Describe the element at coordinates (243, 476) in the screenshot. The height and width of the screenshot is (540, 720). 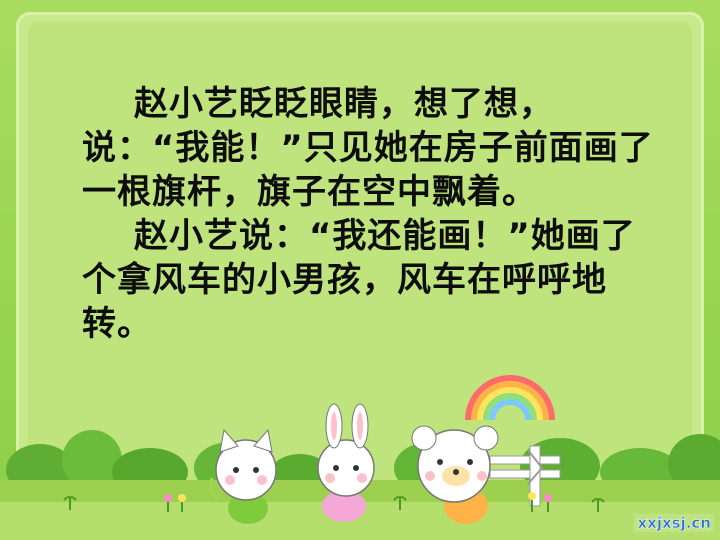
I see `kitten-icon` at that location.